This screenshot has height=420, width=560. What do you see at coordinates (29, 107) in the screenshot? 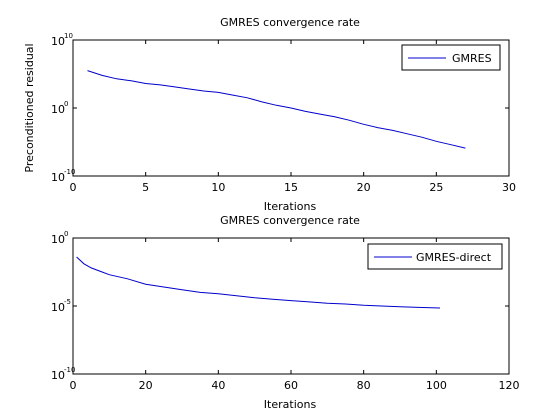
I see `chart-top-y-label: Preconditioned residual` at bounding box center [29, 107].